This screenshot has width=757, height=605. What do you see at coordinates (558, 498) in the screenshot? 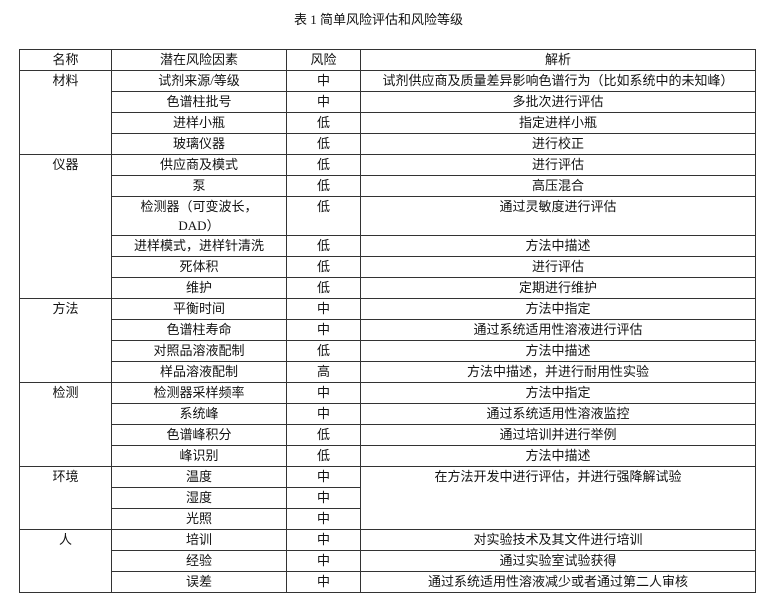
I see `analysis-cell: 在方法开发中进行评估，并进行强降解试验` at bounding box center [558, 498].